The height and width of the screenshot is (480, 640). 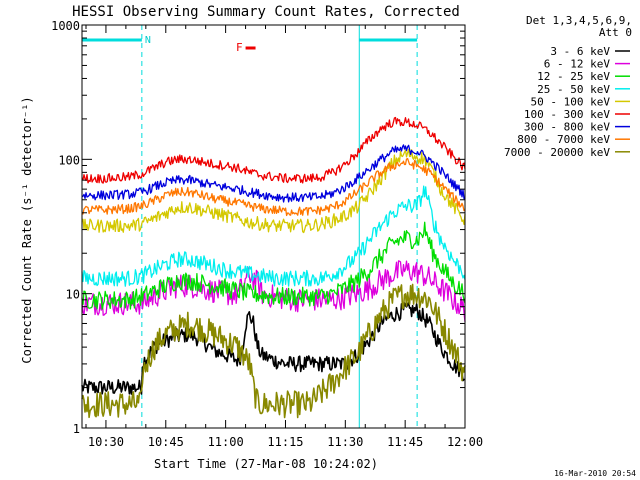 I want to click on y-tick-label: 10, so click(x=73, y=295).